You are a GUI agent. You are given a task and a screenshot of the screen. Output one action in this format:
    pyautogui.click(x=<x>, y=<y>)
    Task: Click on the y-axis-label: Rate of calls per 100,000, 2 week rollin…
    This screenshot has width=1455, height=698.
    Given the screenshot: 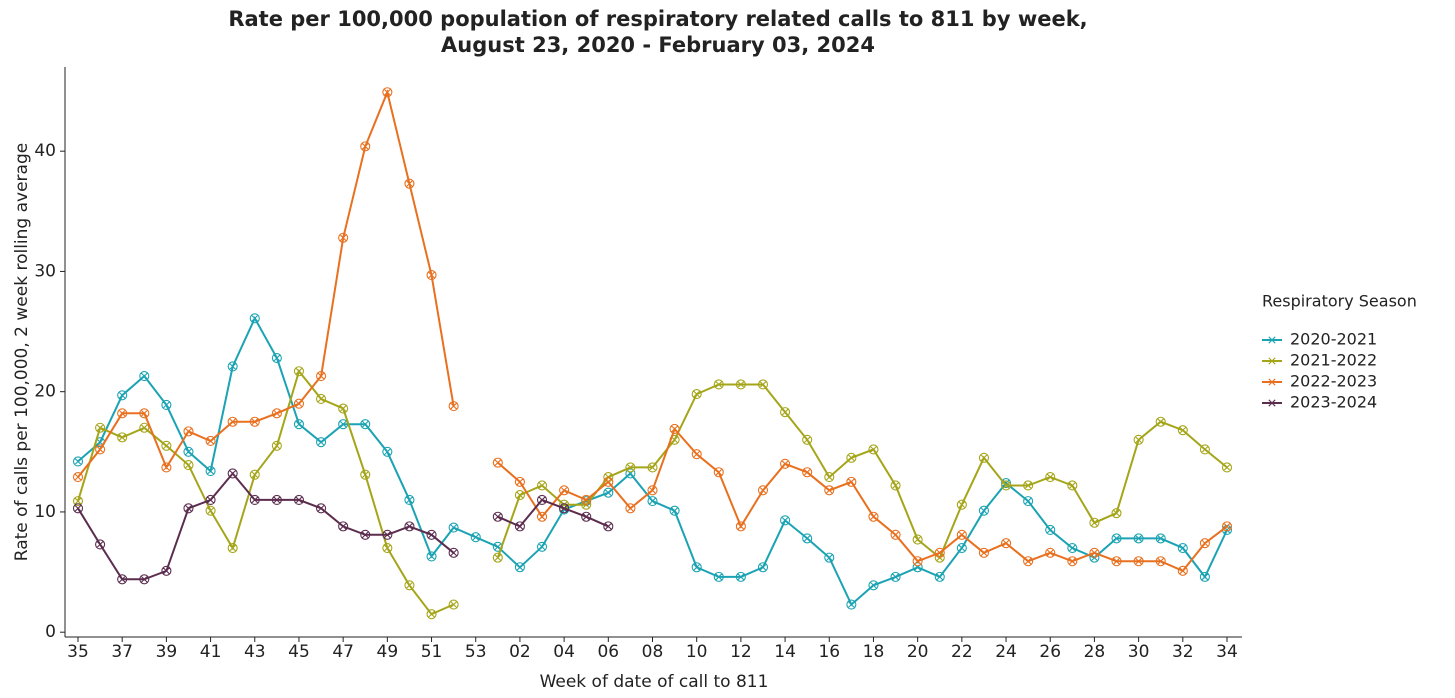 What is the action you would take?
    pyautogui.click(x=22, y=352)
    